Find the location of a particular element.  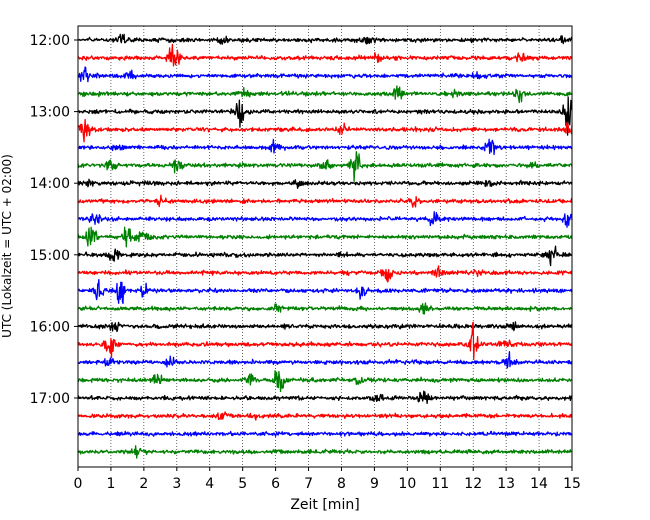

y-axis-label: UTC (Lokalzeit = UTC + 02:00) is located at coordinates (7, 246).